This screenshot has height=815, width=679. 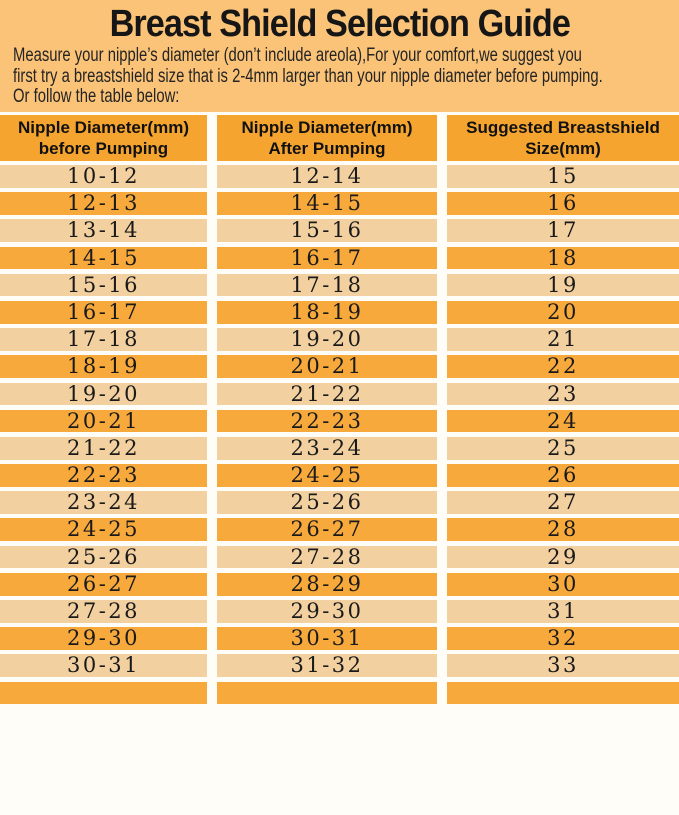 What do you see at coordinates (563, 448) in the screenshot?
I see `table-cell: 25` at bounding box center [563, 448].